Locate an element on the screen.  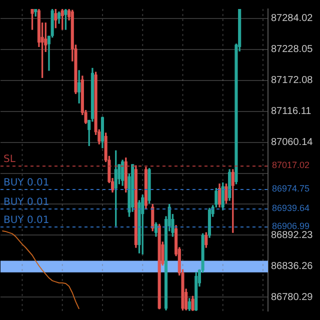
text: 86974.75 is located at coordinates (291, 189).